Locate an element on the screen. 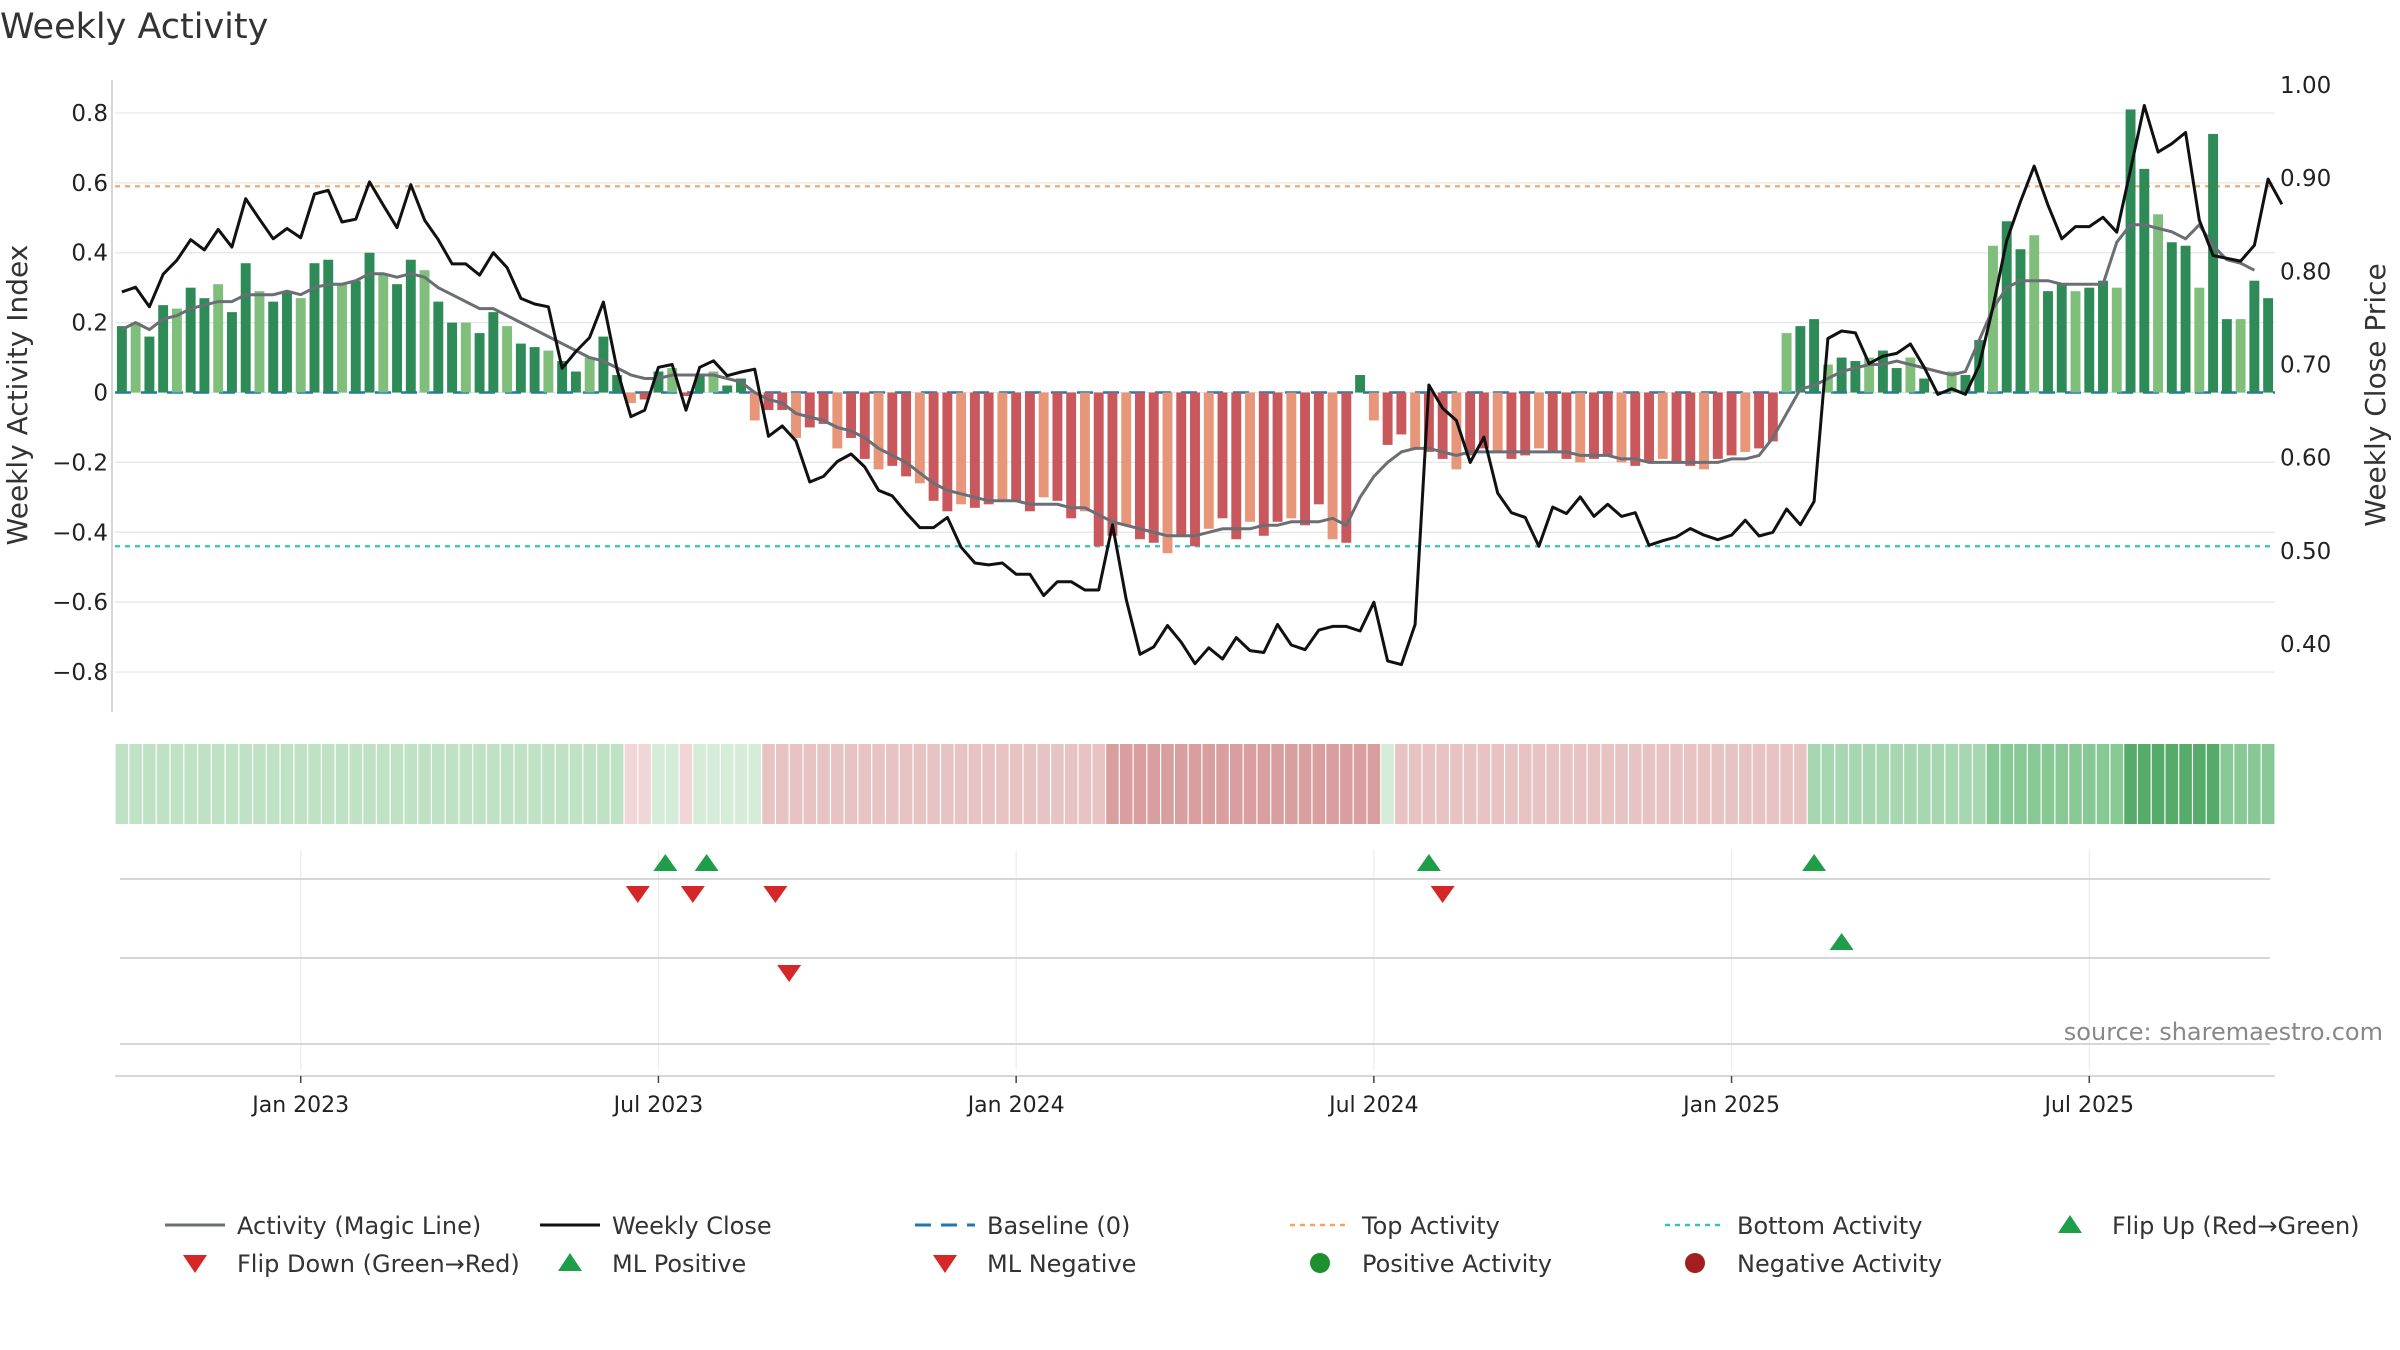  y-tick-label: 0.8 is located at coordinates (89, 114).